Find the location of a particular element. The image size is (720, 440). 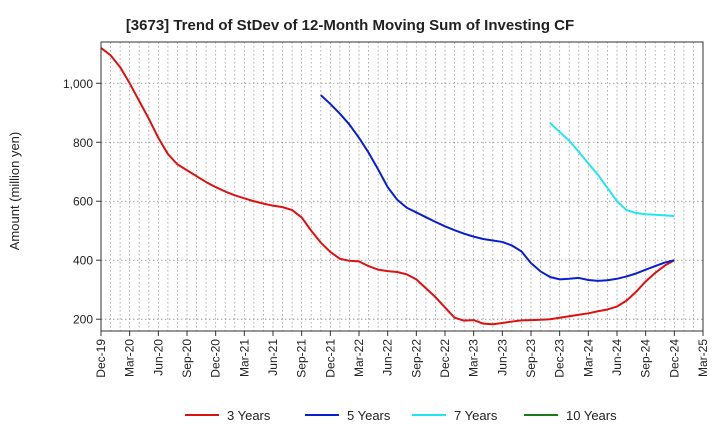

y-ticks: 200 400 600 800 1,000 is located at coordinates (82, 202).